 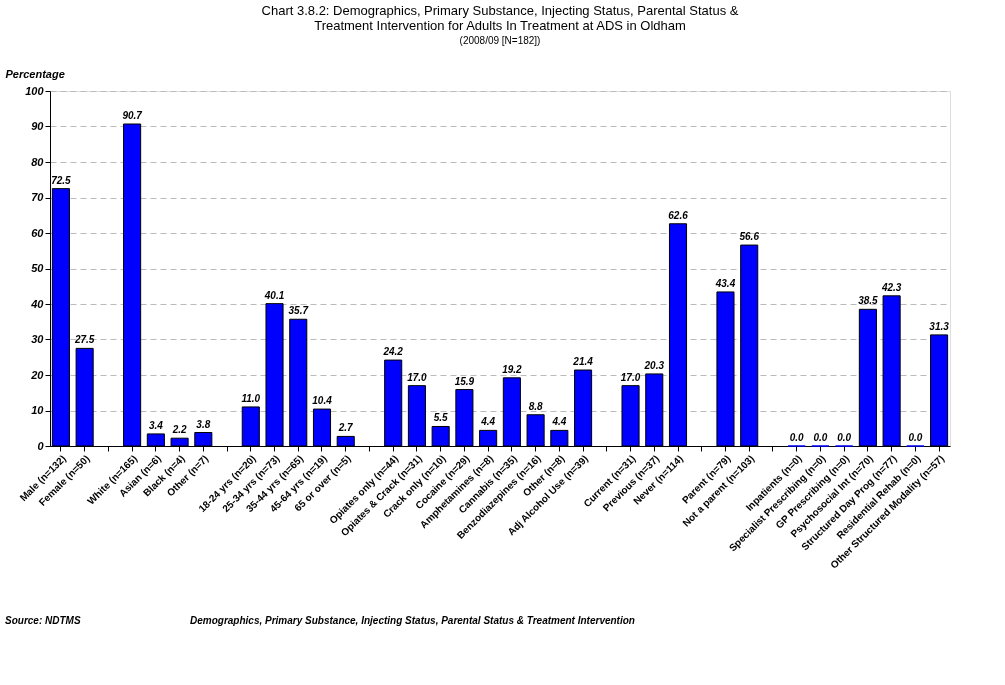 What do you see at coordinates (345, 428) in the screenshot?
I see `data-label: 2.7` at bounding box center [345, 428].